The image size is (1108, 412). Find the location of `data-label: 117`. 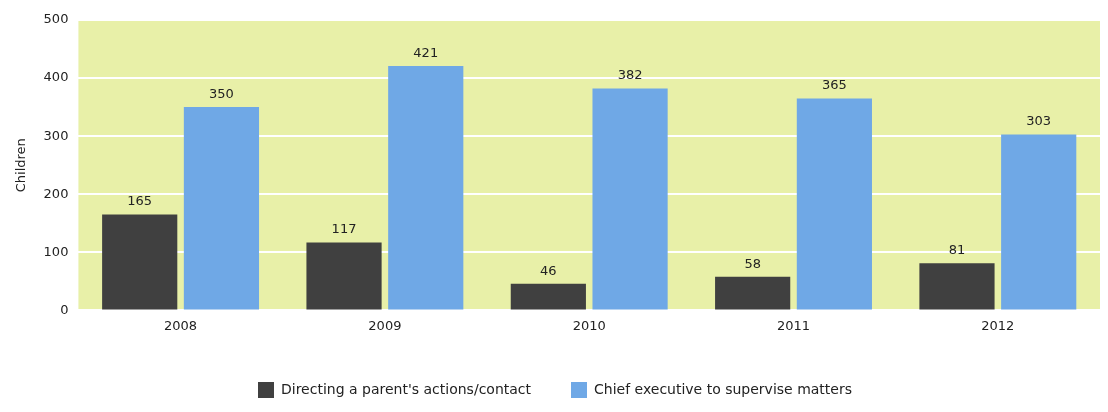

data-label: 117 is located at coordinates (344, 229).